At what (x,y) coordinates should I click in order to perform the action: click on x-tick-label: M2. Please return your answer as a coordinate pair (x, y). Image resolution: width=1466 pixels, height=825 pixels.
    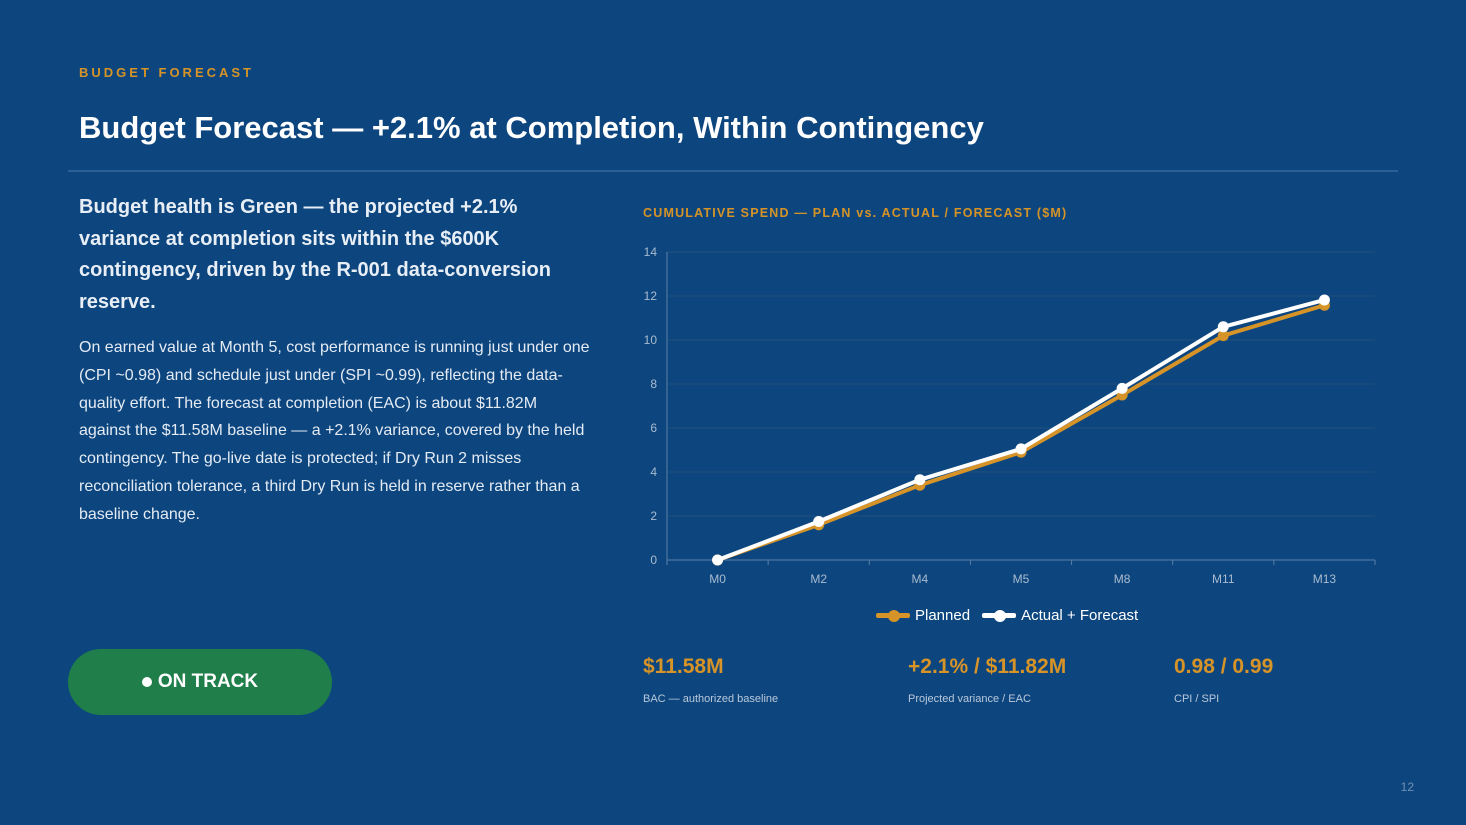
    Looking at the image, I should click on (818, 579).